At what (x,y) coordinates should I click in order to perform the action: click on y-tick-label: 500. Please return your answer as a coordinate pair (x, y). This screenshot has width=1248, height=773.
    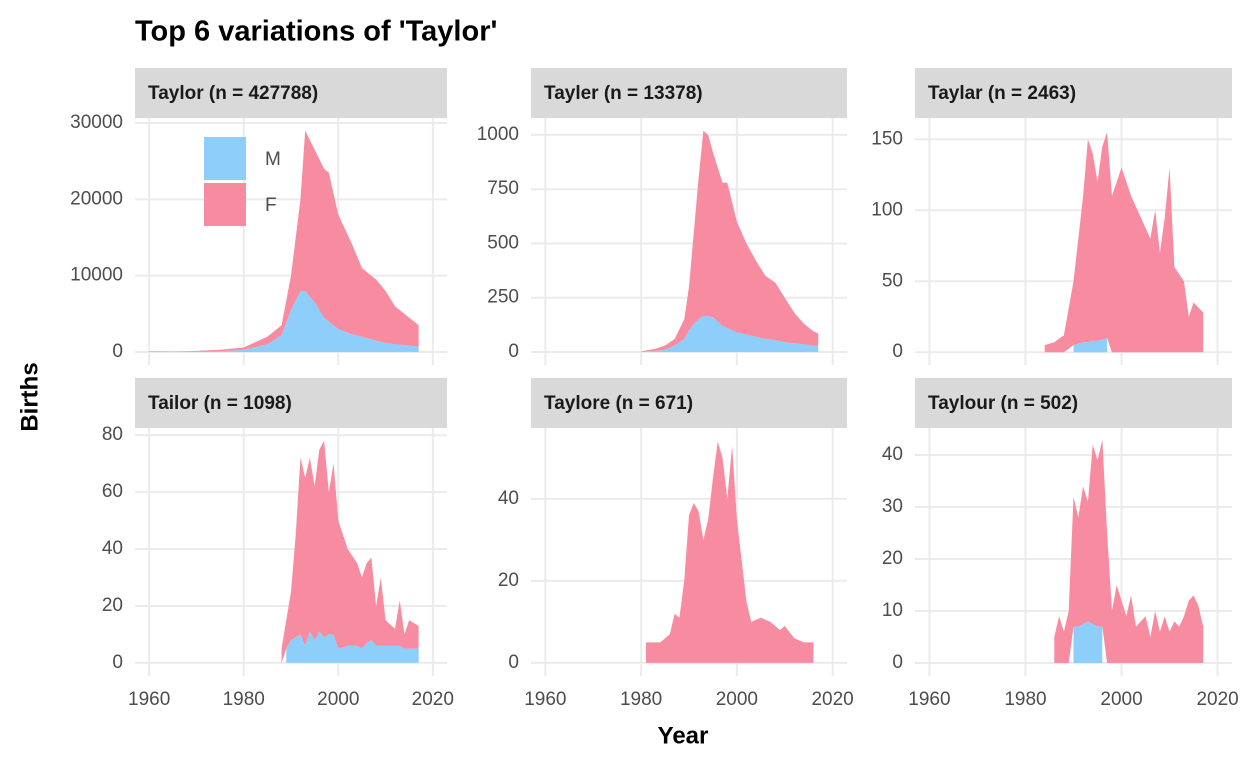
    Looking at the image, I should click on (503, 242).